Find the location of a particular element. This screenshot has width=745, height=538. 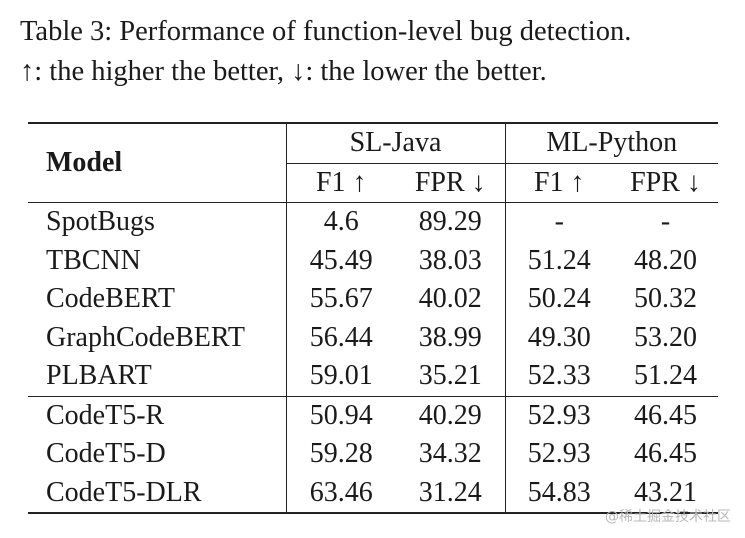

table-row: CodeT5-R 50.94 40.29 52.93 46.45 is located at coordinates (373, 415).